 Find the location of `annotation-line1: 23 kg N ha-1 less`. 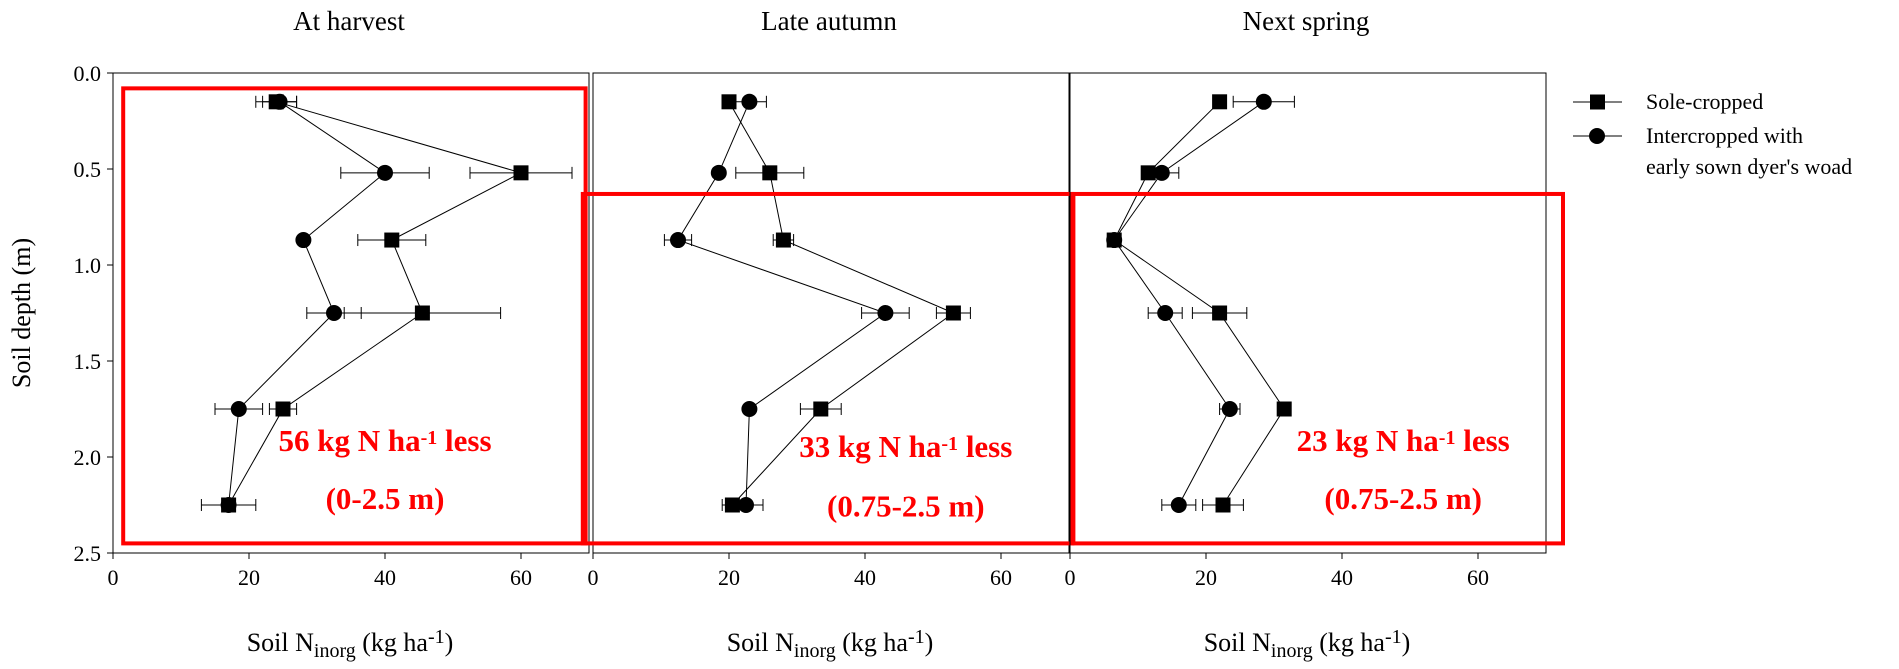

annotation-line1: 23 kg N ha-1 less is located at coordinates (1403, 440).